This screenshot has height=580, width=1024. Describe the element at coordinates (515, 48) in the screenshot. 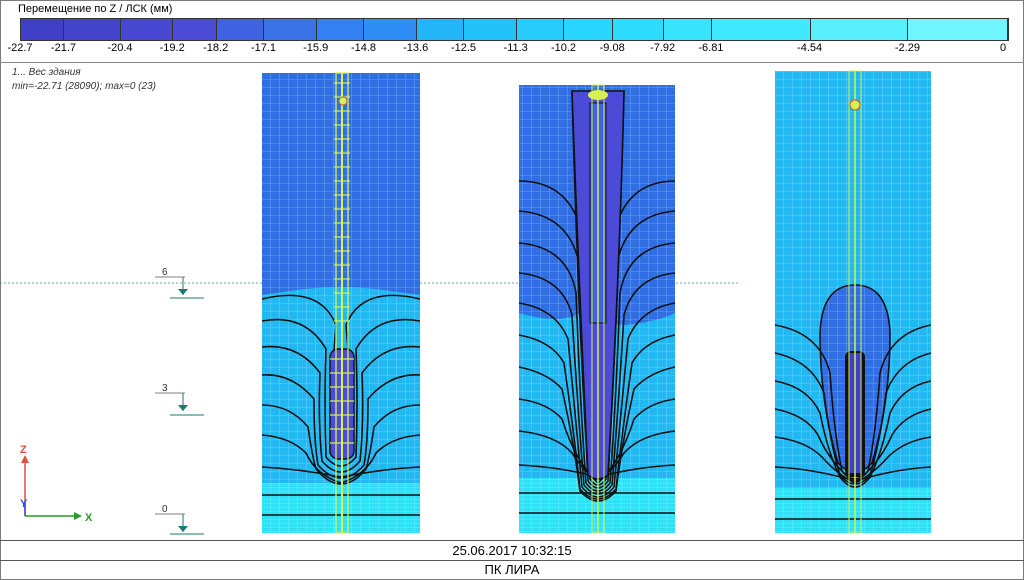

I see `color-scale-tick-label: -11.3` at that location.